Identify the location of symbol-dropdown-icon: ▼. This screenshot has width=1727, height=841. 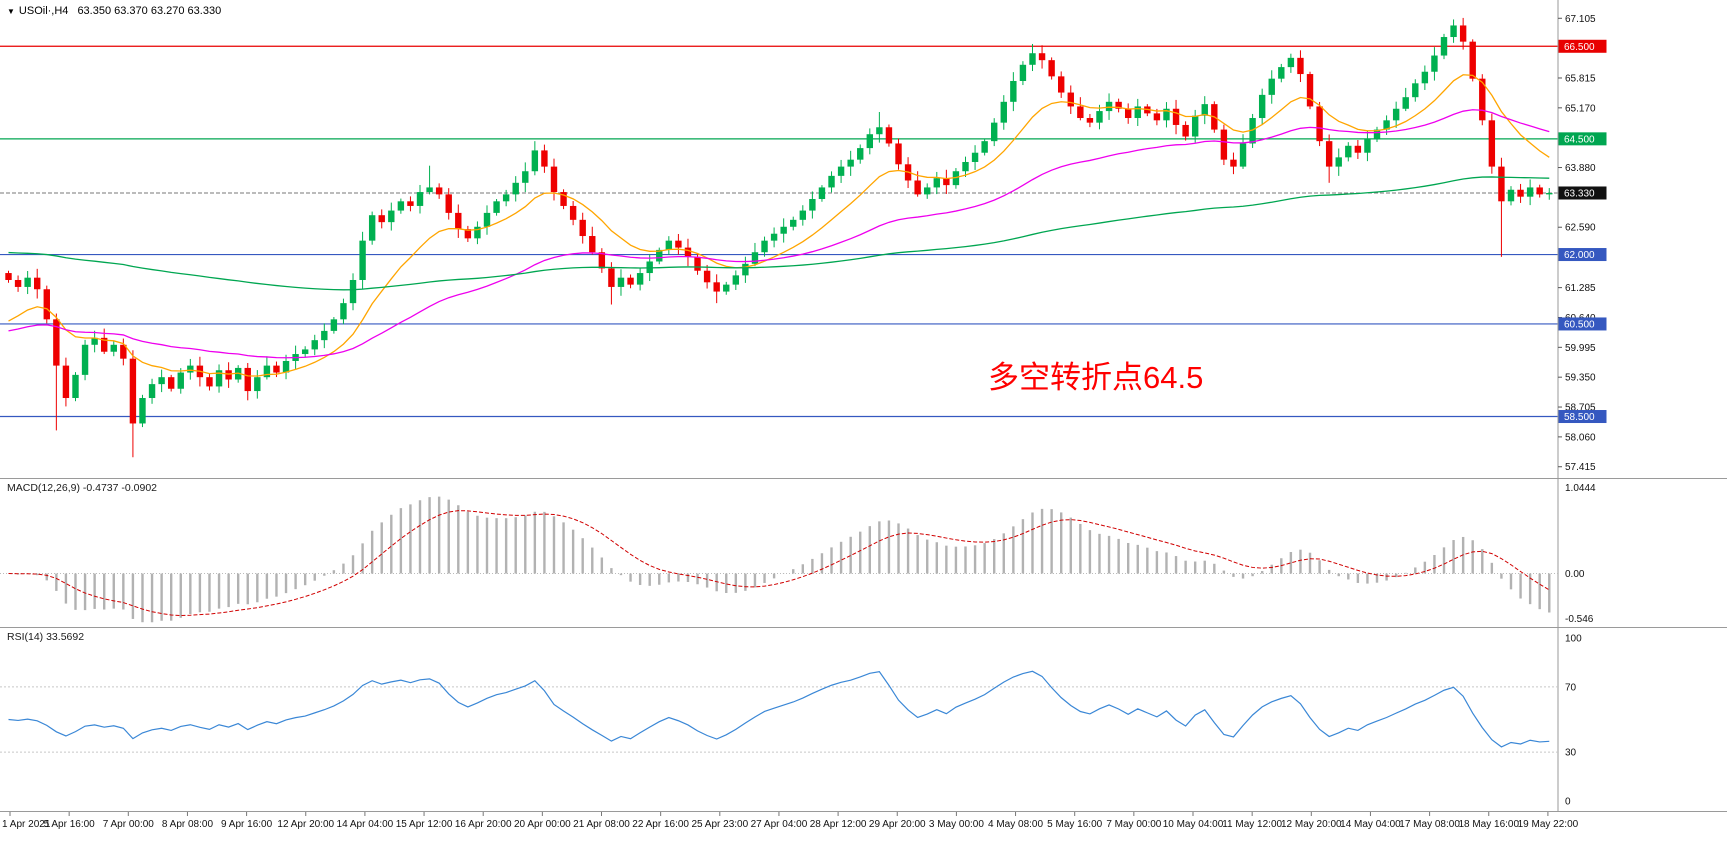
(11, 11).